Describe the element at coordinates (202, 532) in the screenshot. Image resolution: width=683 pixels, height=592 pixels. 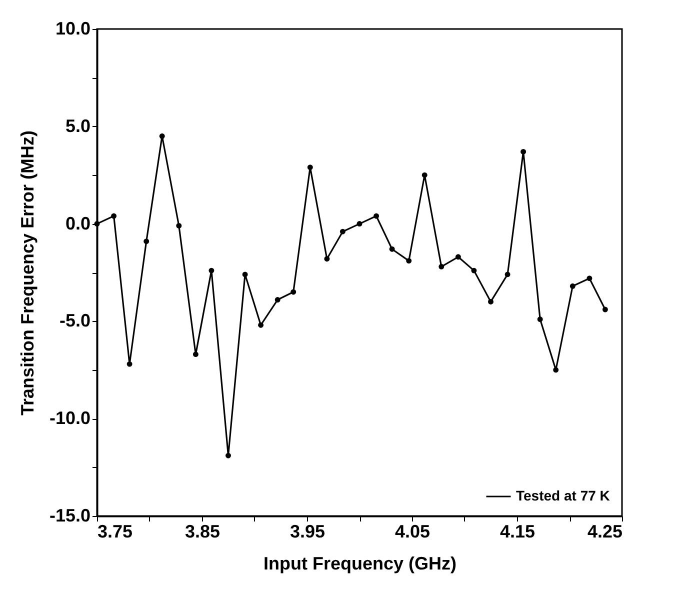
I see `x-tick-label: 3.85` at that location.